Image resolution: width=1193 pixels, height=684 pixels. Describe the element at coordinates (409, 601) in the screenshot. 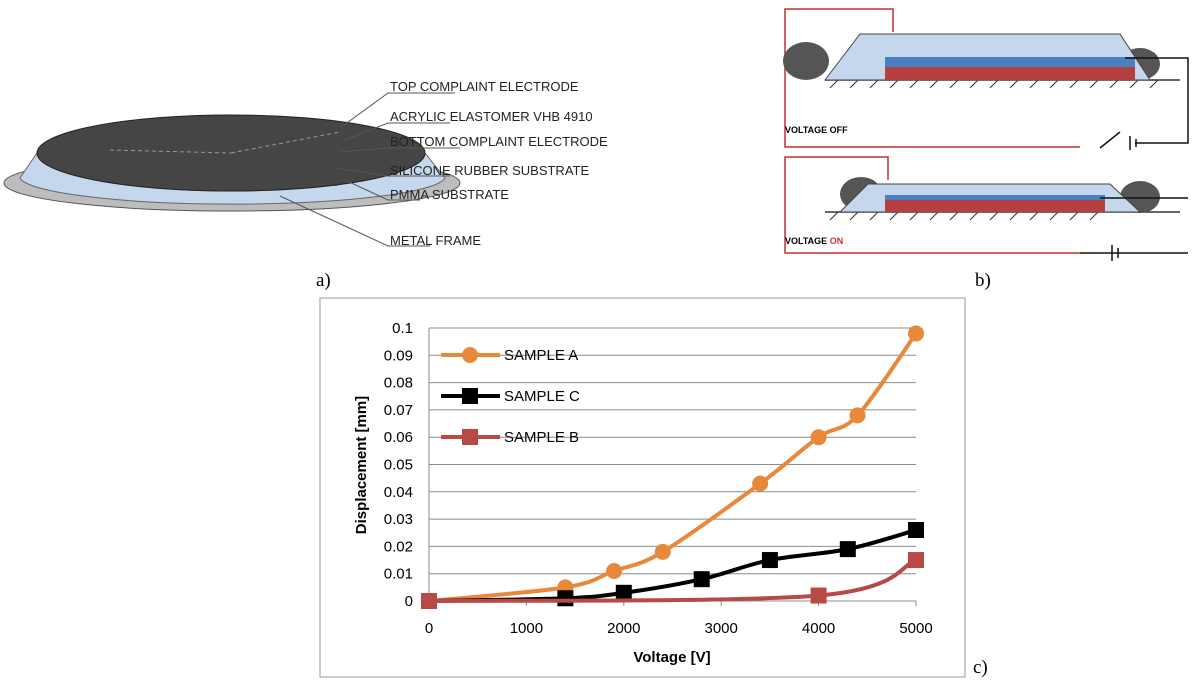

I see `y-tick-label: 0` at that location.